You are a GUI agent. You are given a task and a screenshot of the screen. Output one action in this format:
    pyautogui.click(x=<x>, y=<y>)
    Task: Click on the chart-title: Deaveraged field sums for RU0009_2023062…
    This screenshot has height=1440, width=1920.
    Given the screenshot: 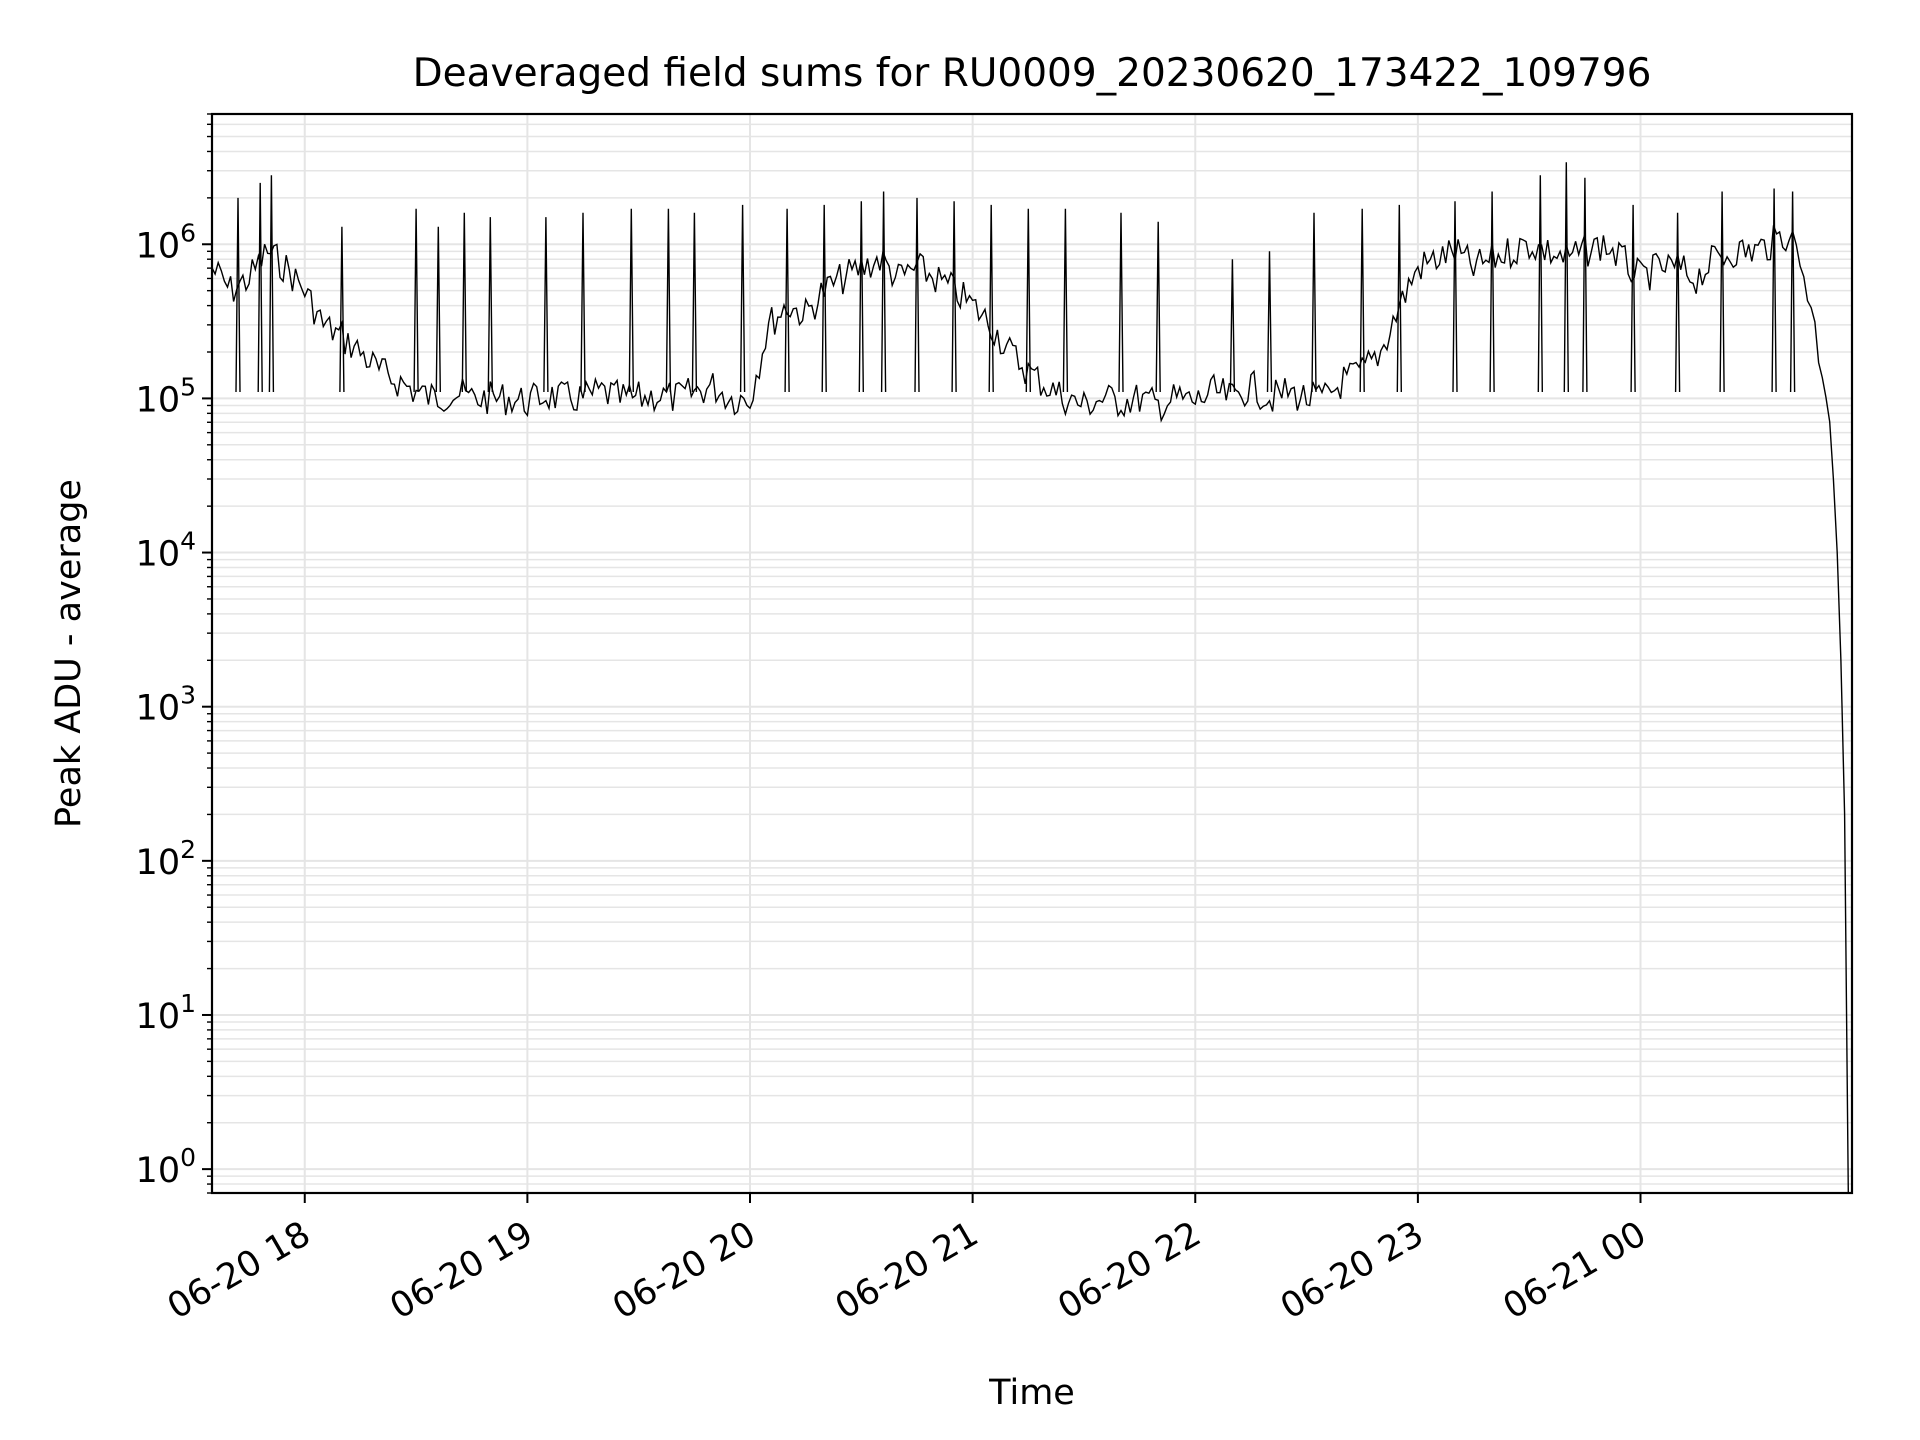 What is the action you would take?
    pyautogui.click(x=1032, y=73)
    